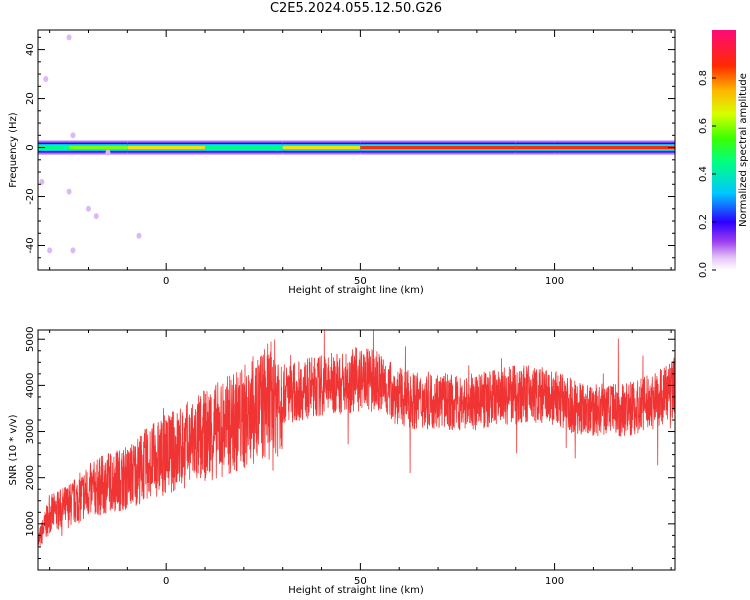  Describe the element at coordinates (703, 222) in the screenshot. I see `colorbar-tick-label: 0.2` at that location.